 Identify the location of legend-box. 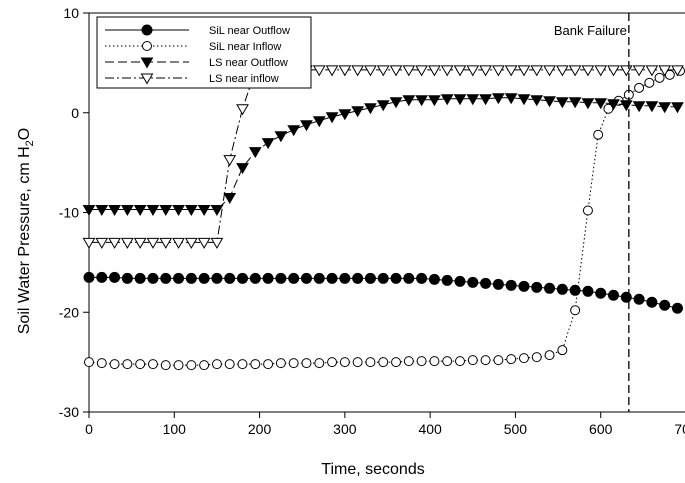
(204, 52).